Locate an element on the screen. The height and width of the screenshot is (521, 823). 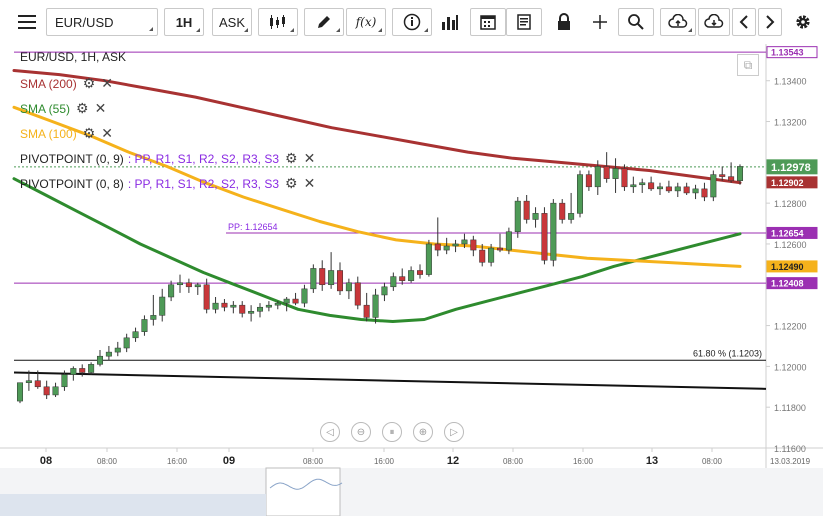
calendar-button is located at coordinates (488, 22).